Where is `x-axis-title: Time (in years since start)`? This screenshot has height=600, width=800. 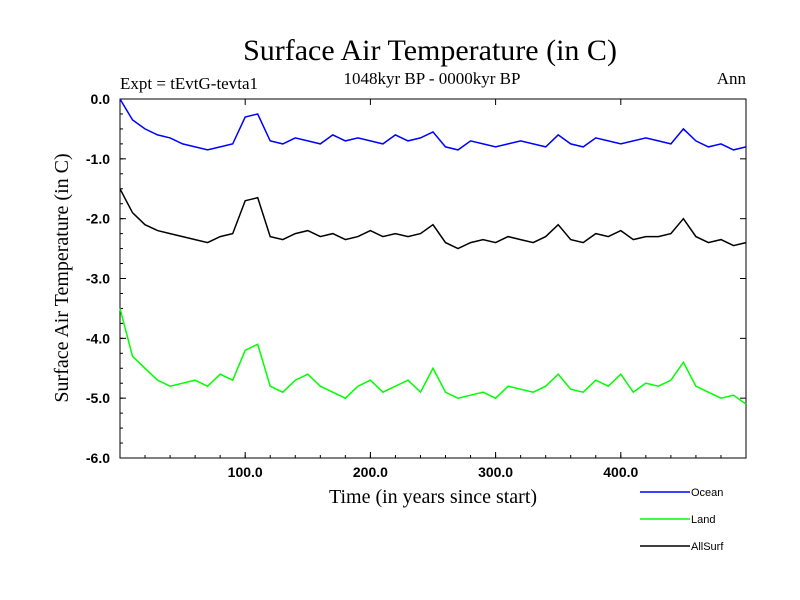 x-axis-title: Time (in years since start) is located at coordinates (433, 497).